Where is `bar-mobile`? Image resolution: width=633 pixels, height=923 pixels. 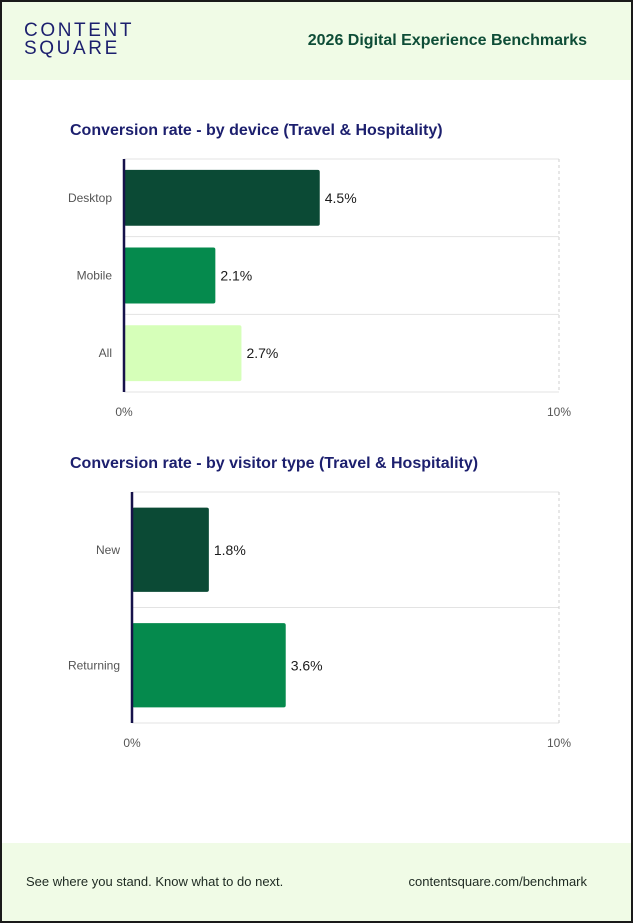 bar-mobile is located at coordinates (170, 275).